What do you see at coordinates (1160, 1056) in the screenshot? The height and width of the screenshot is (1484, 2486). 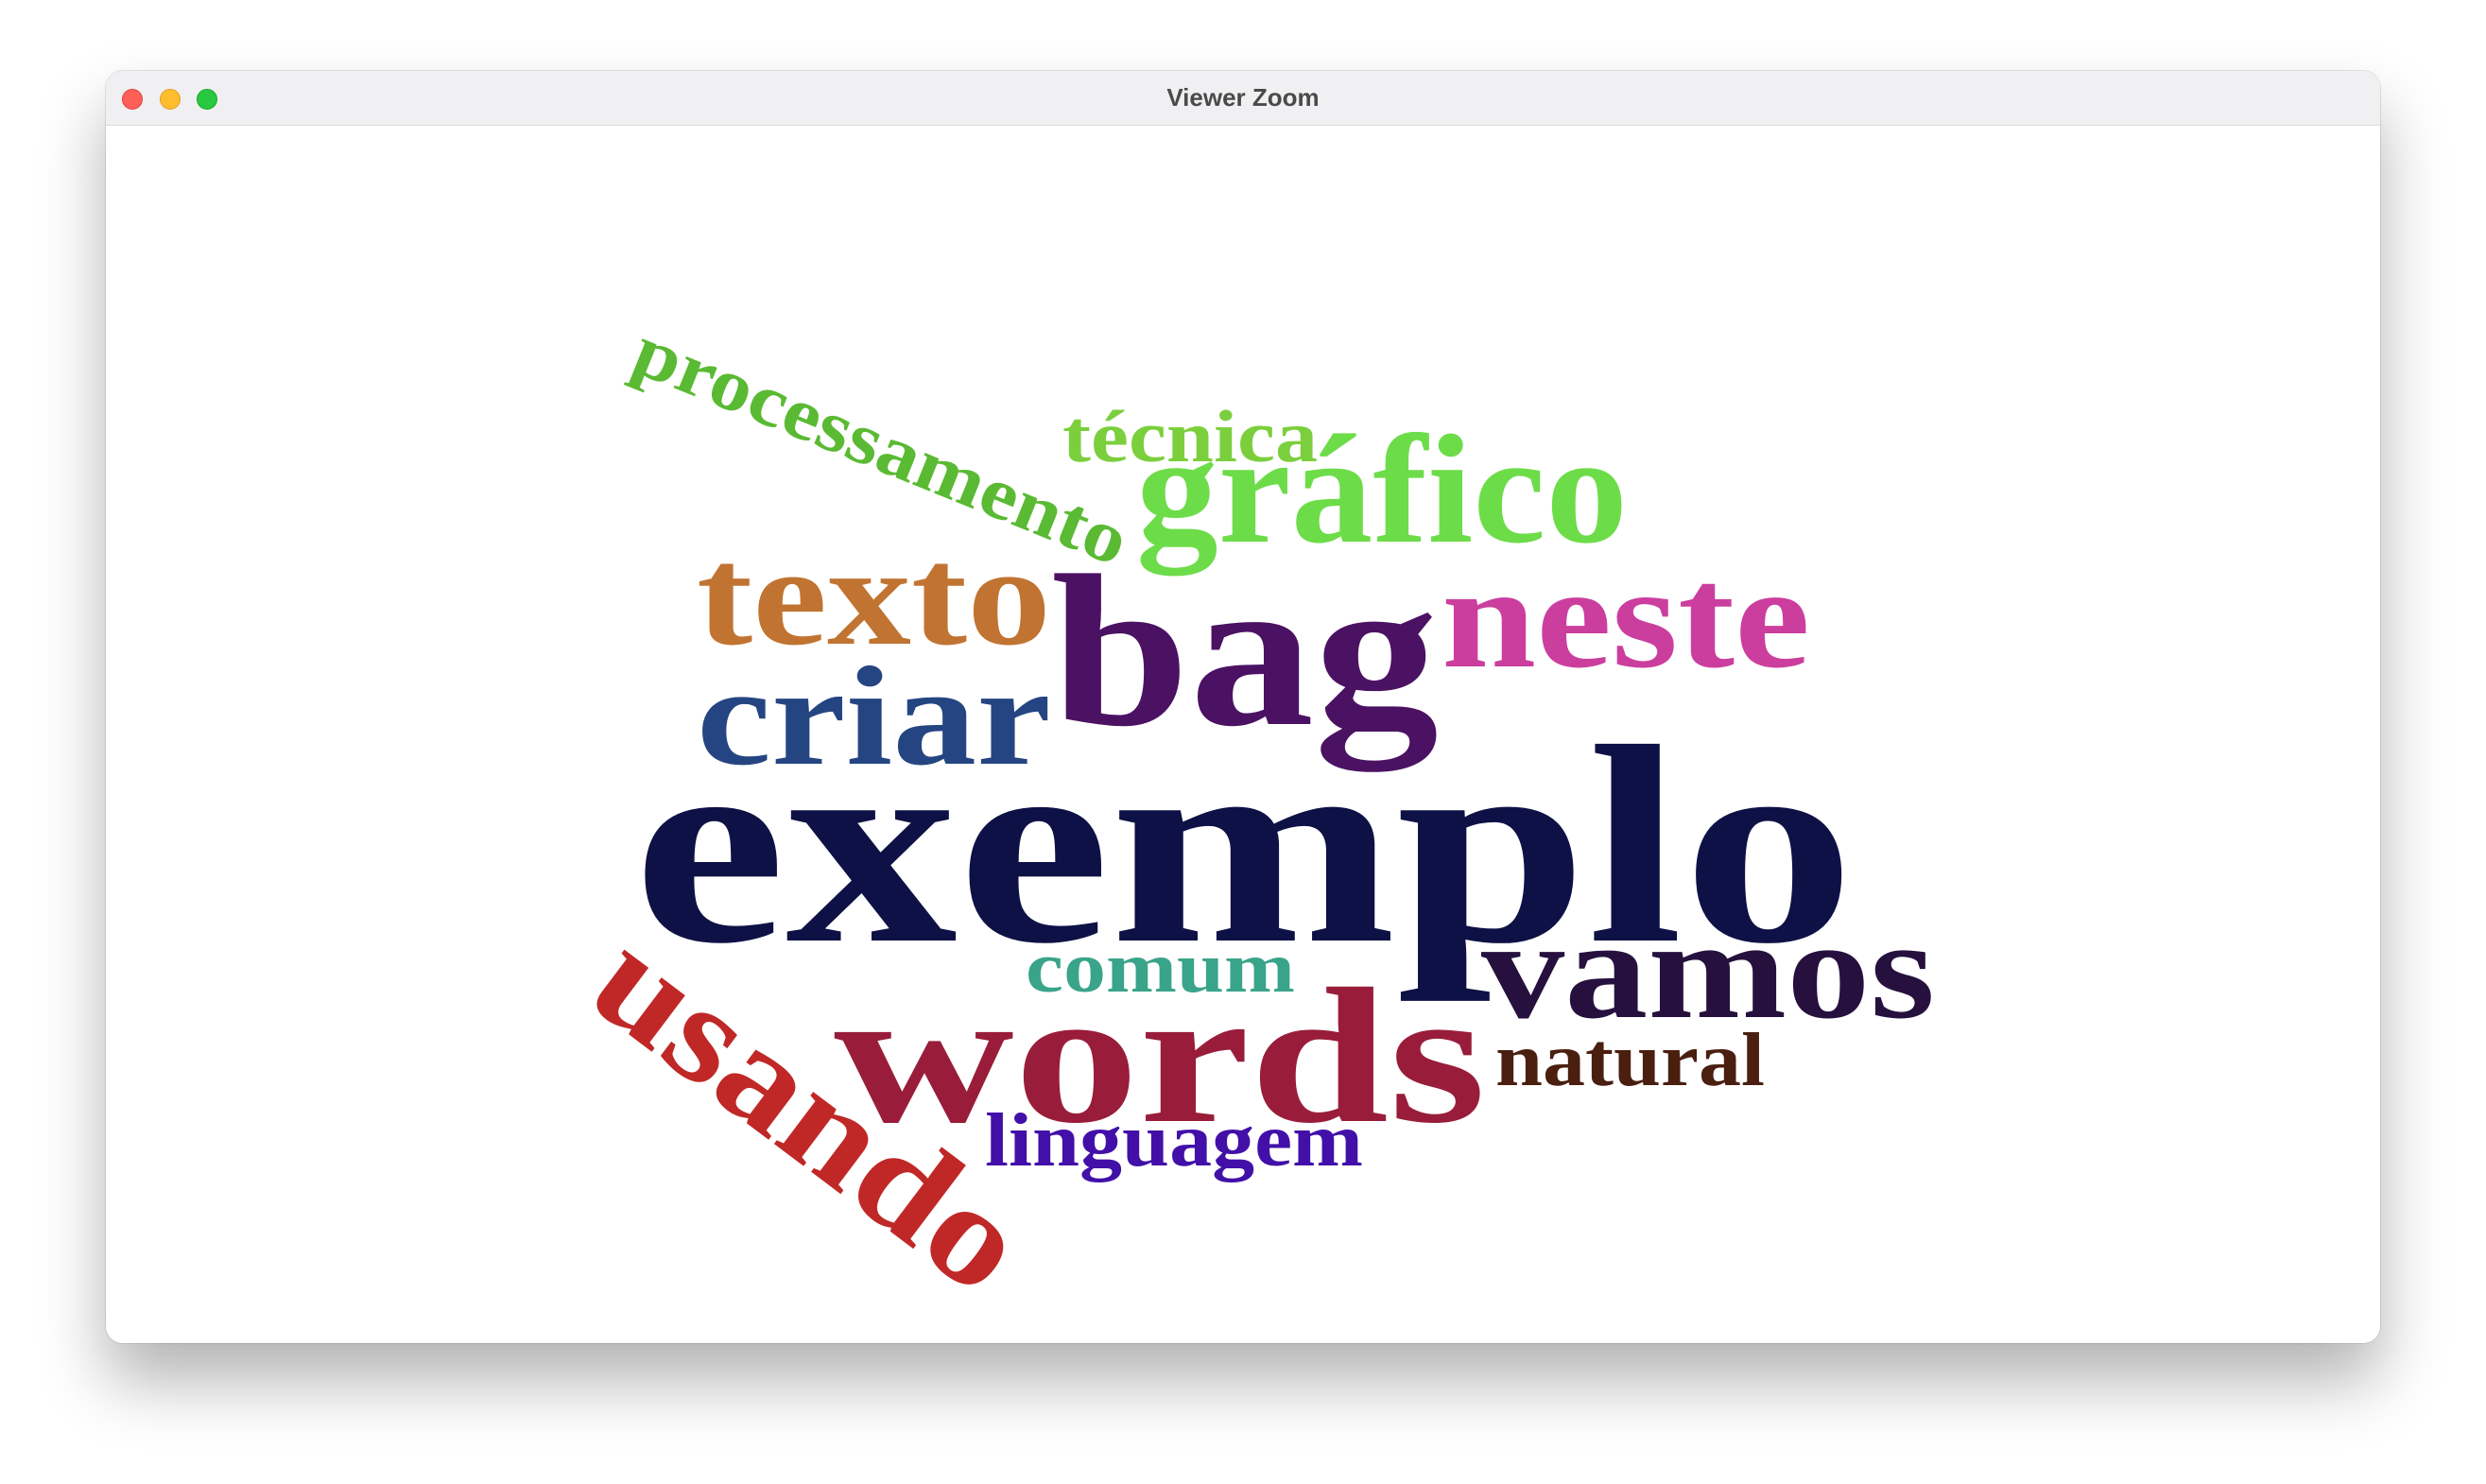 I see `word-words: words` at bounding box center [1160, 1056].